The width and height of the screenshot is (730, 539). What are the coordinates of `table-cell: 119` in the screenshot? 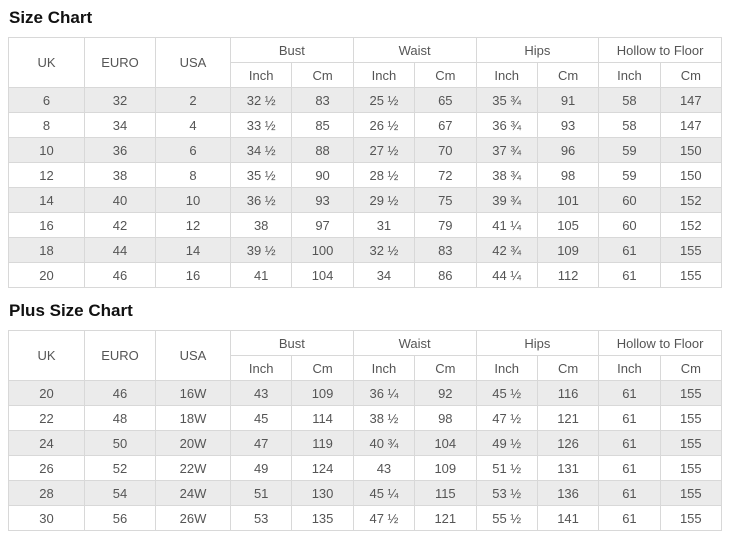 It's located at (322, 443).